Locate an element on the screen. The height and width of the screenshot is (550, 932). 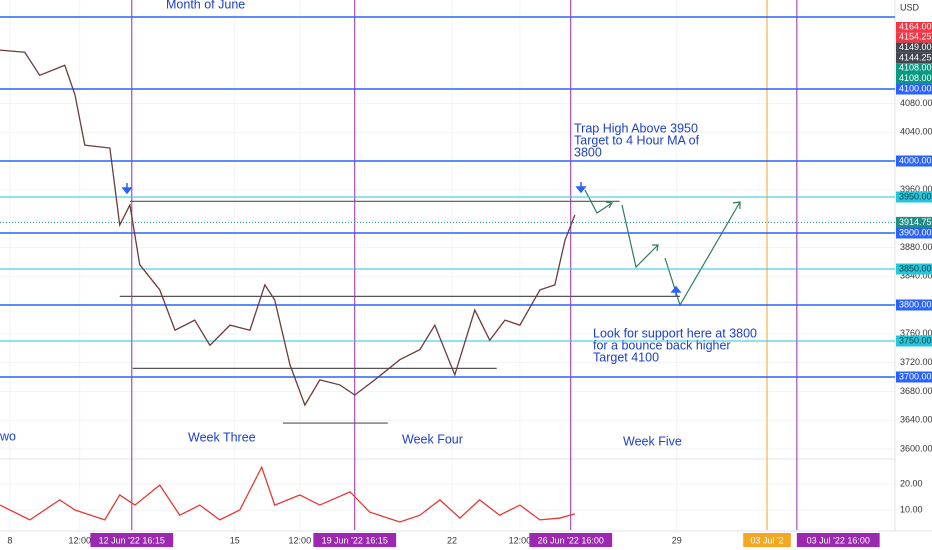
x-tick-label: 15 is located at coordinates (235, 540).